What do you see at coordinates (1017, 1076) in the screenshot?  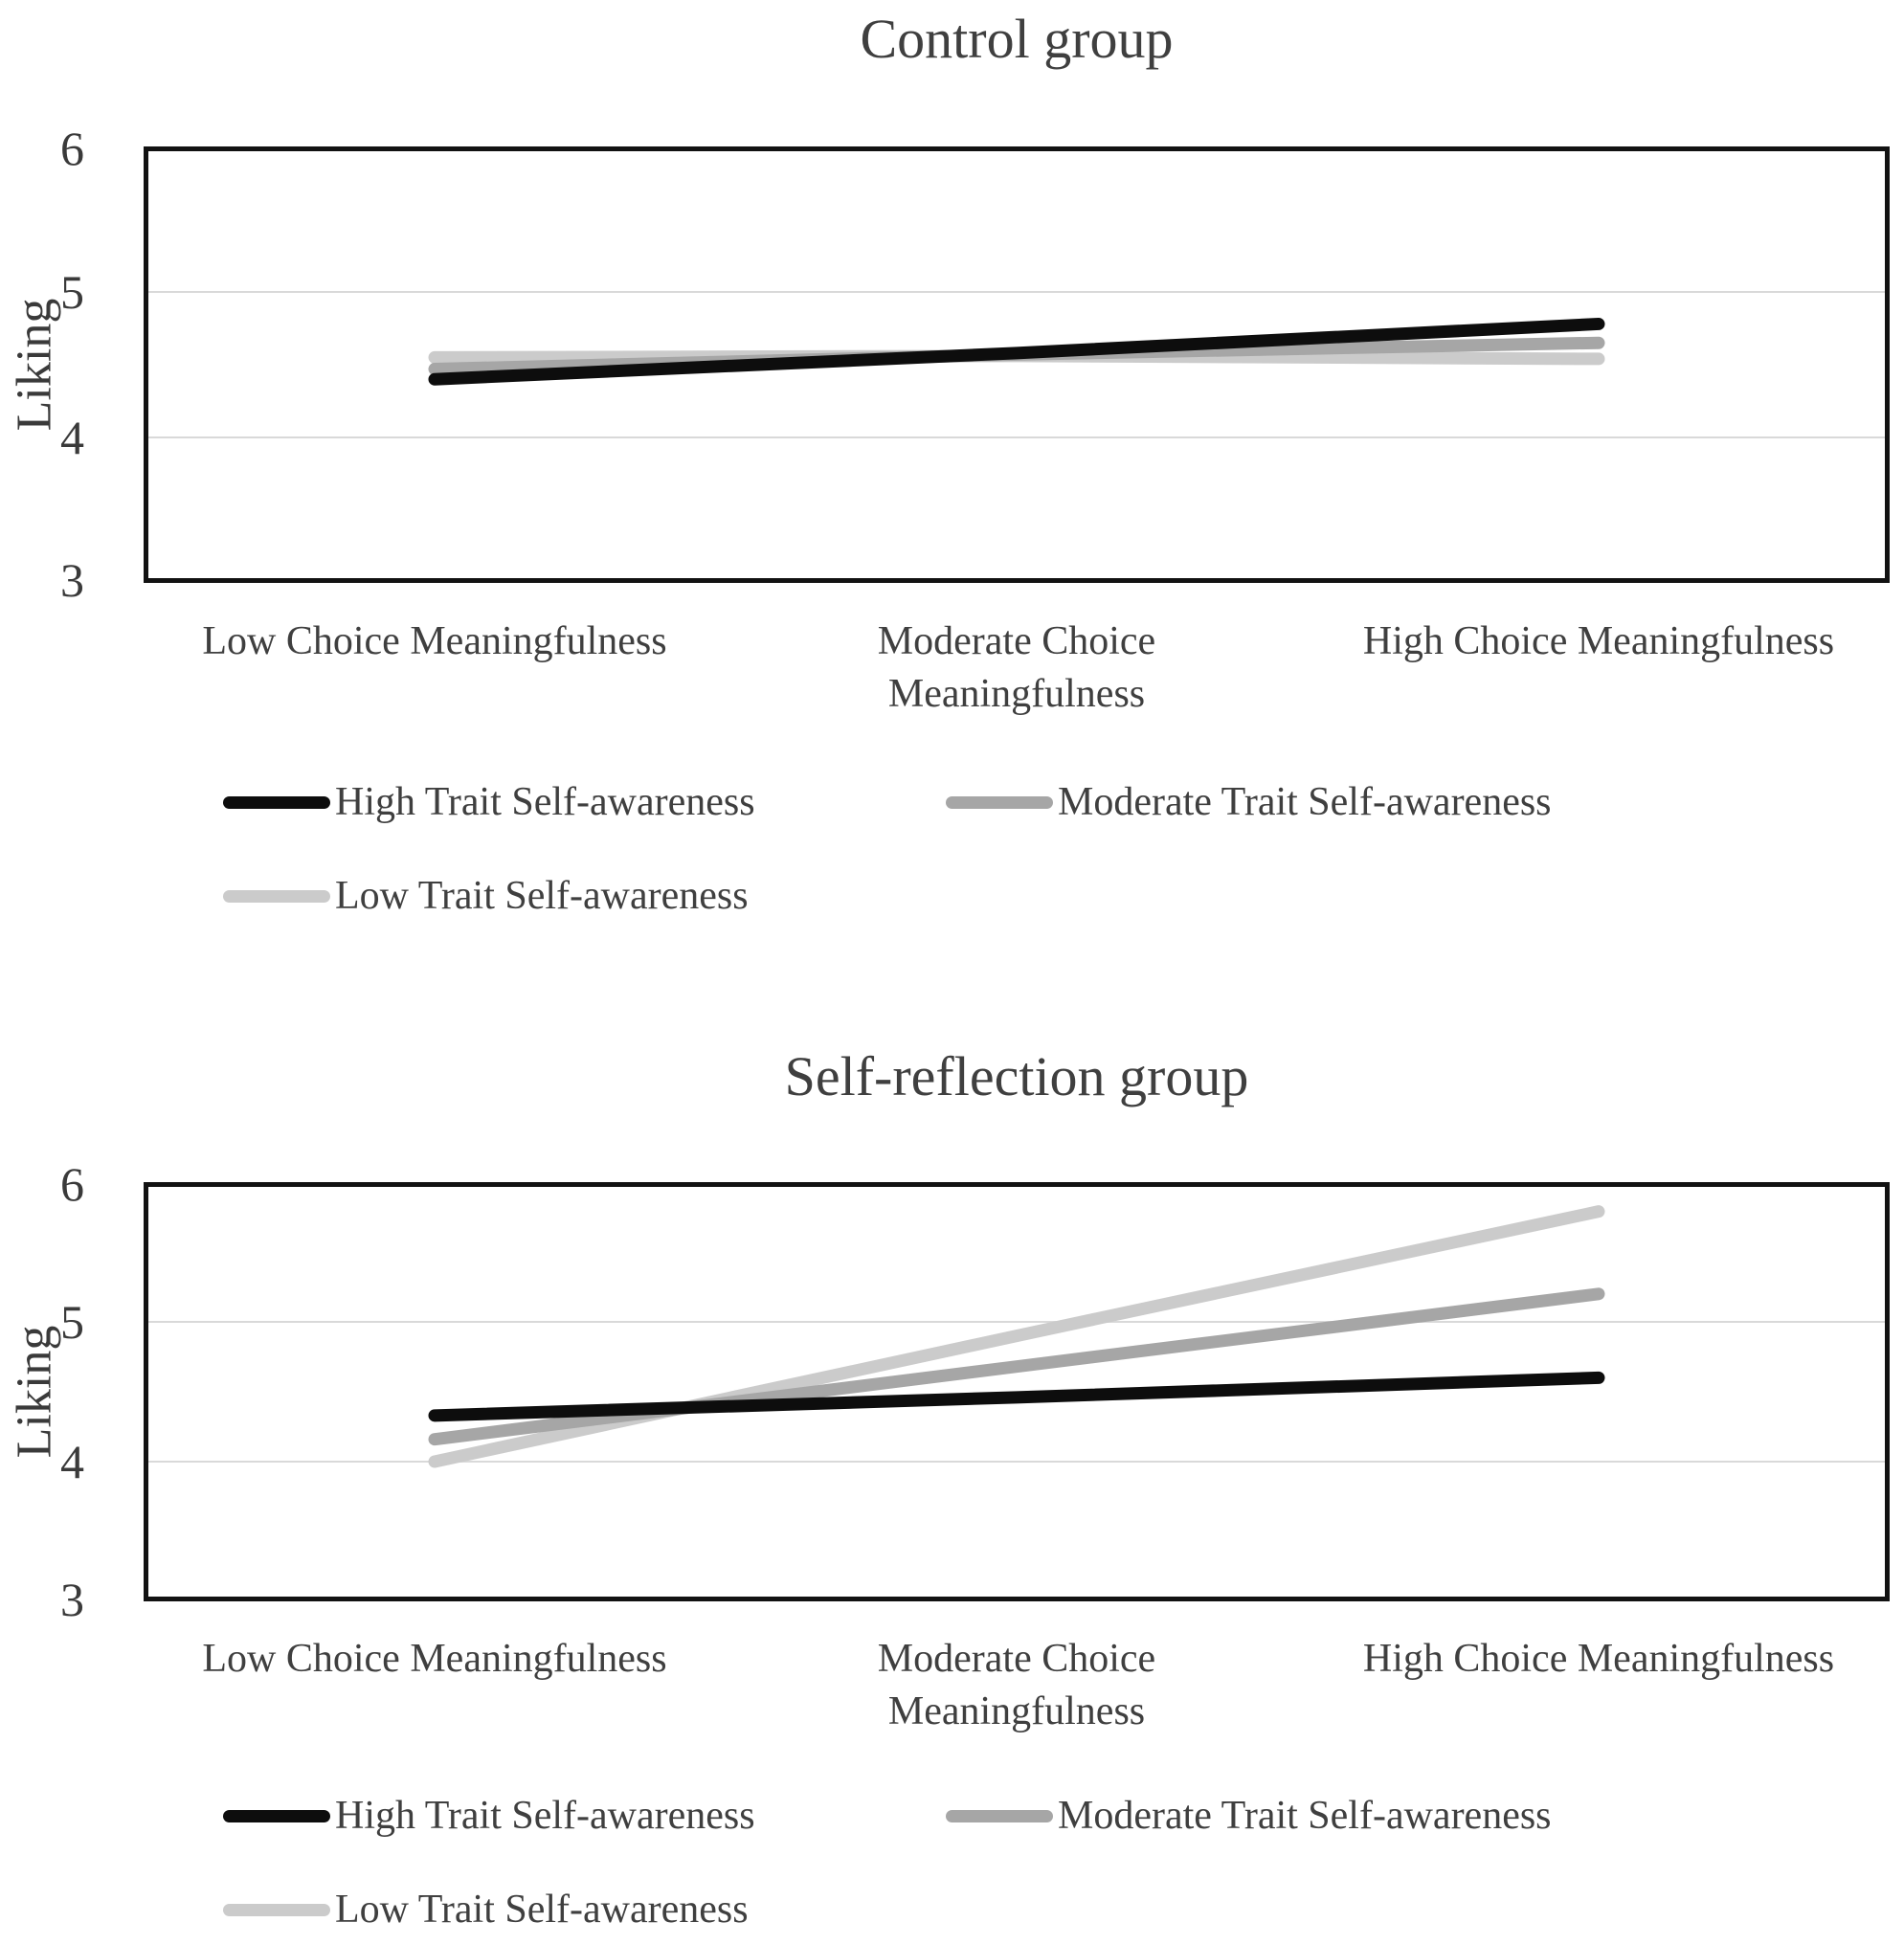 I see `chart-title: Self-reflection group` at bounding box center [1017, 1076].